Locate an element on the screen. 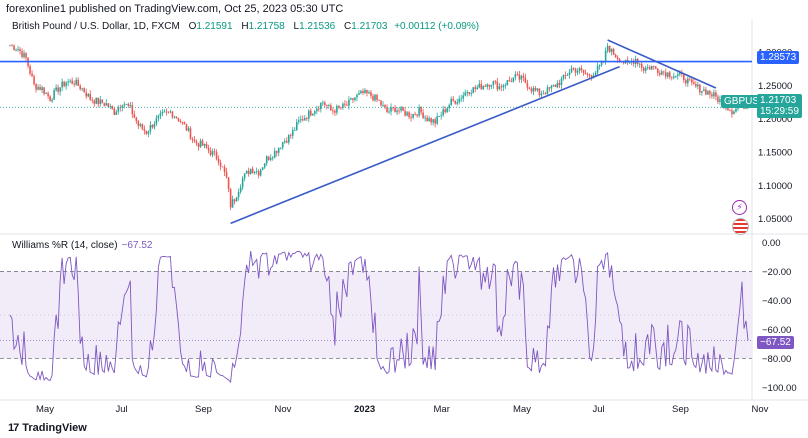 The height and width of the screenshot is (438, 808). flag-icon is located at coordinates (740, 226).